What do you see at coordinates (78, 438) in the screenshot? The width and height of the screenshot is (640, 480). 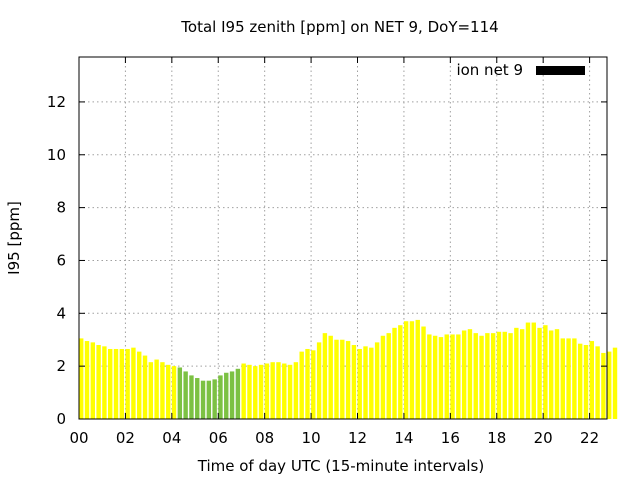 I see `x-tick-label: 00` at bounding box center [78, 438].